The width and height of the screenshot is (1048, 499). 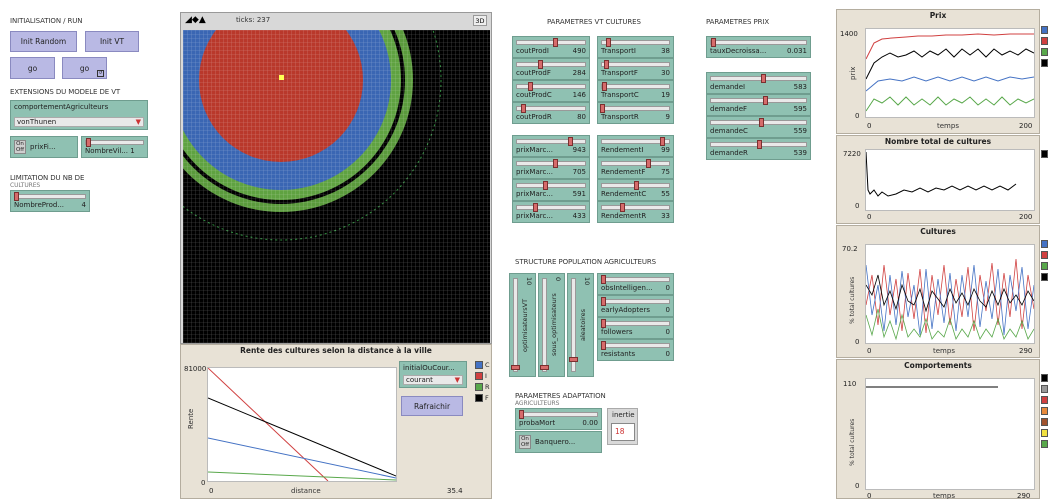 What do you see at coordinates (635, 350) in the screenshot?
I see `slider-resistants: resistants 0` at bounding box center [635, 350].